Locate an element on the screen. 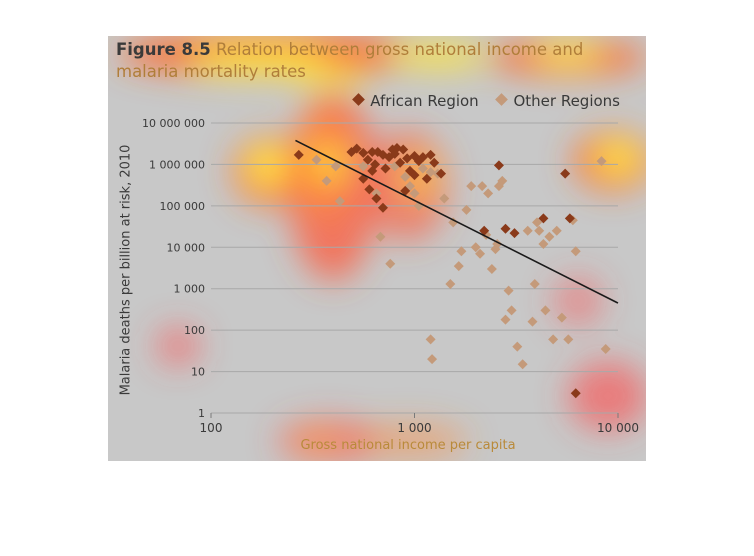 The width and height of the screenshot is (754, 556). trend-line is located at coordinates (457, 221).